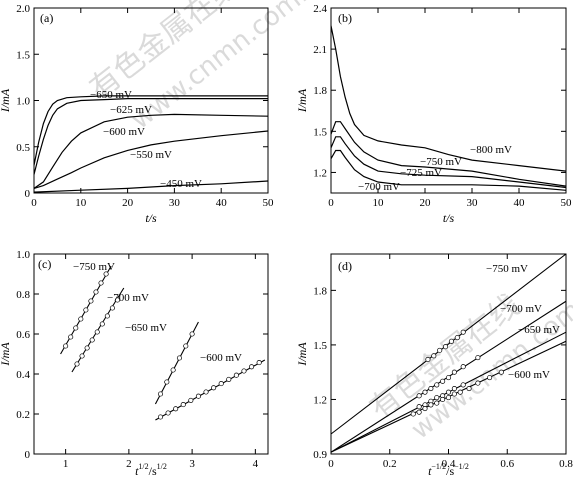 The height and width of the screenshot is (479, 573). I want to click on x-axis-label: t1/2/s1/2, so click(151, 470).